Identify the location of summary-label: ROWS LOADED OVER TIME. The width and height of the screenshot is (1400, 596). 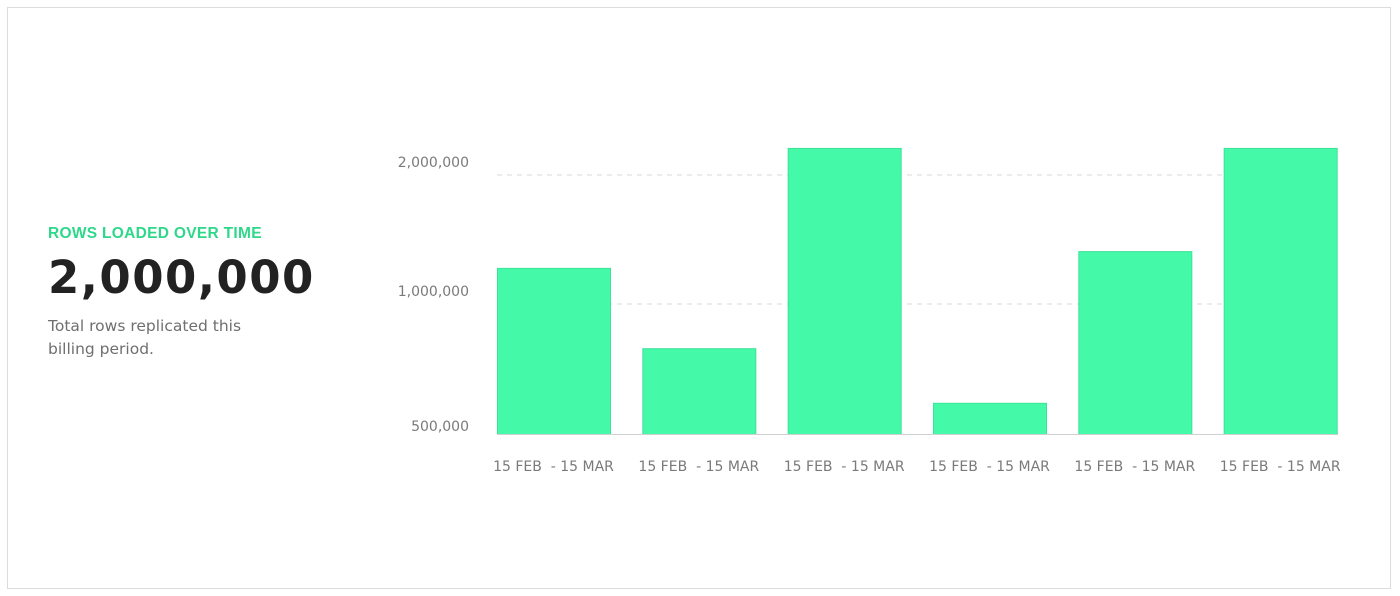
(155, 233).